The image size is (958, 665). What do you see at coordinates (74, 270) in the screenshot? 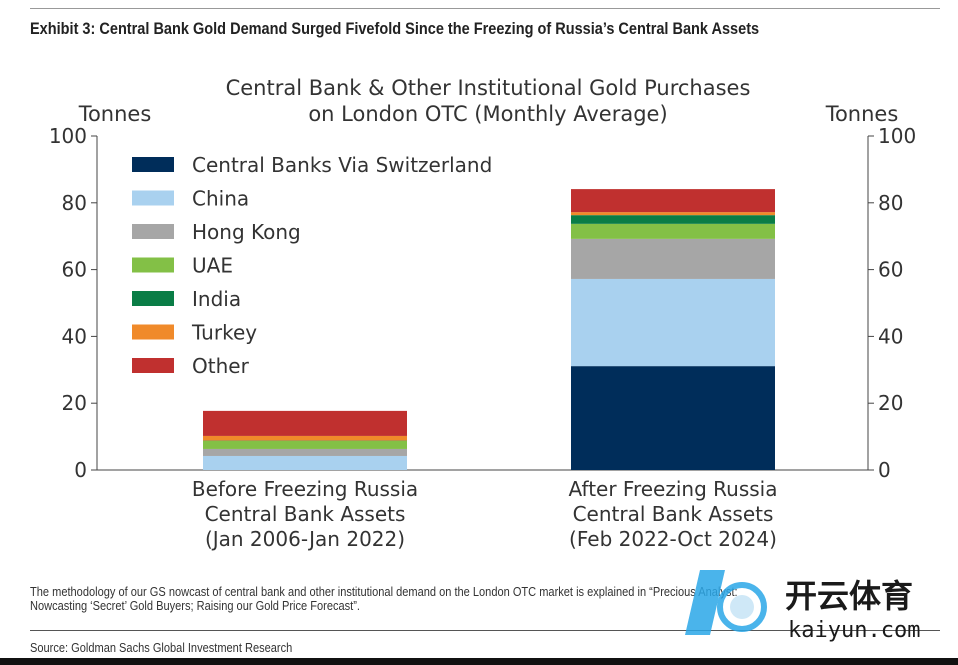
I see `y-tick-label-left: 60` at bounding box center [74, 270].